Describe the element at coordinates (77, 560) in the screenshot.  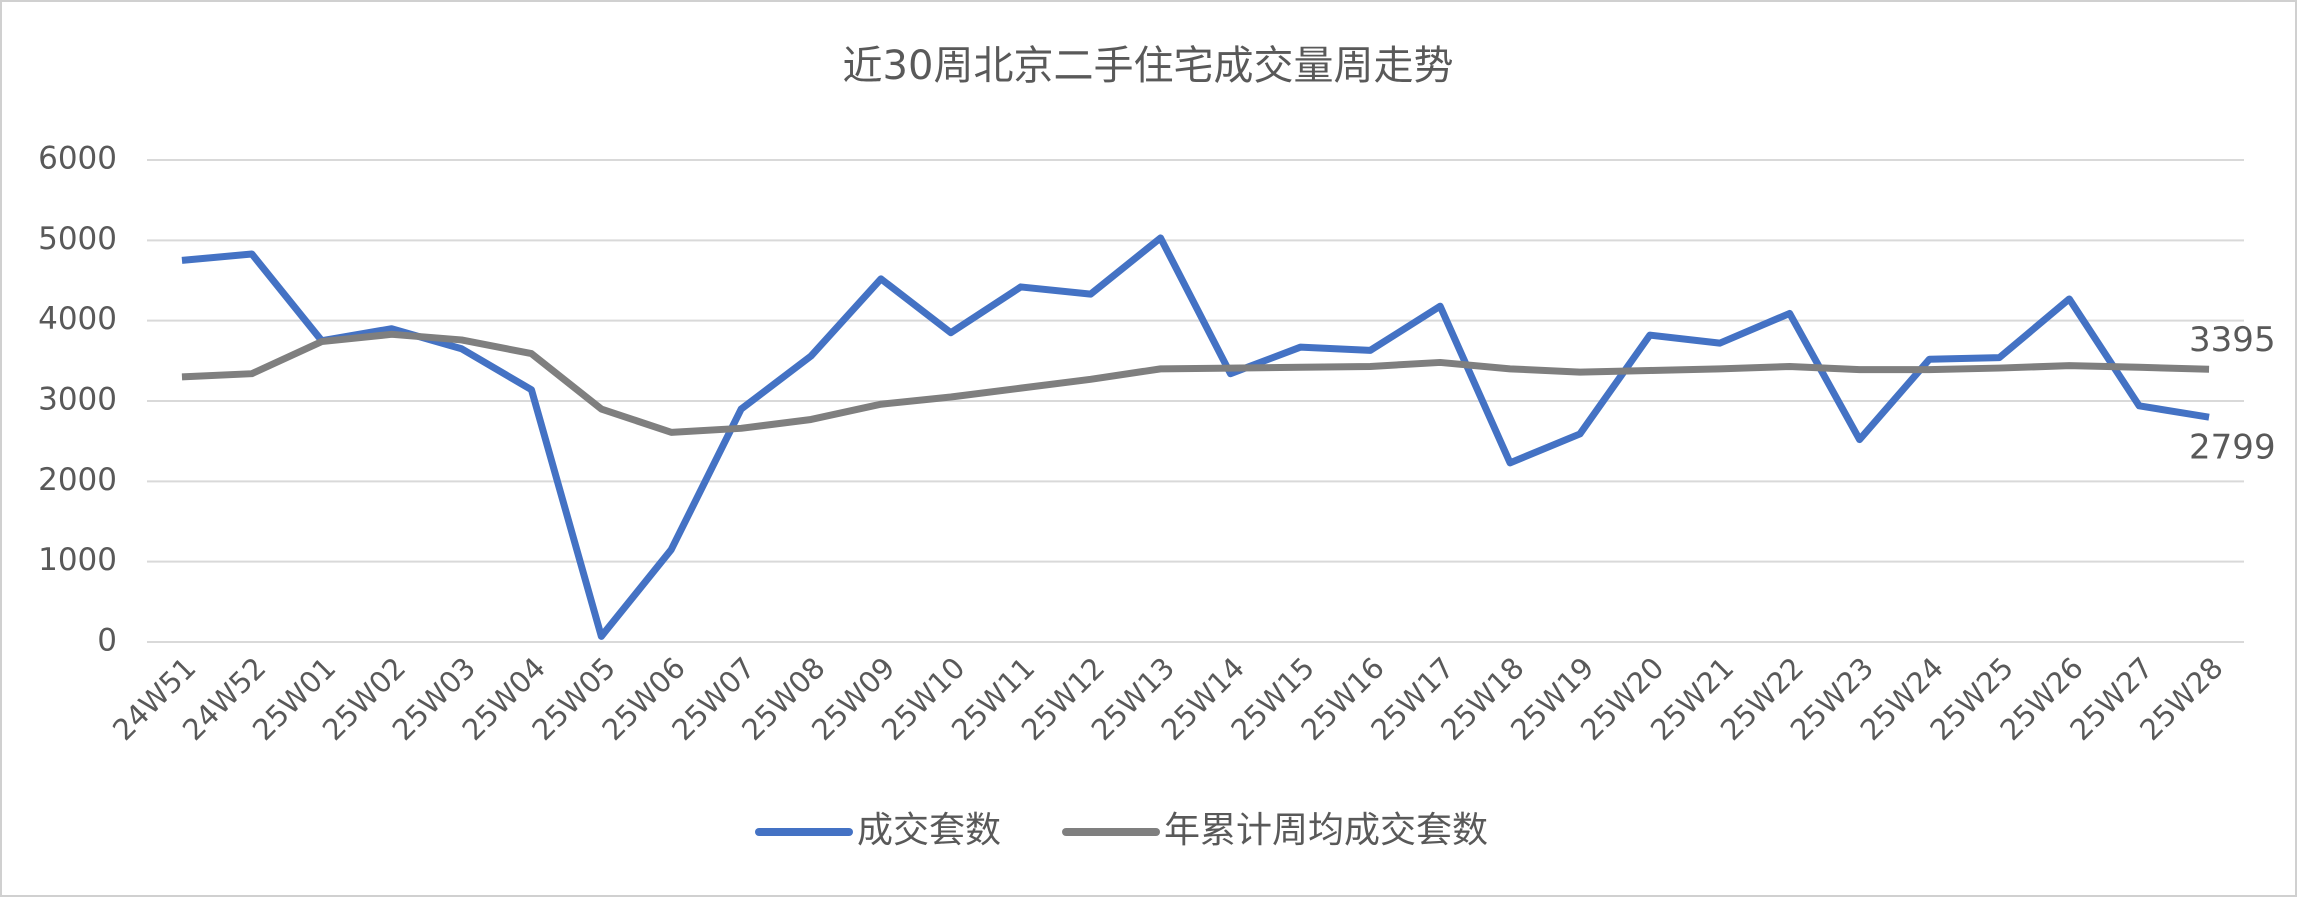
I see `y-tick-label: 1000` at that location.